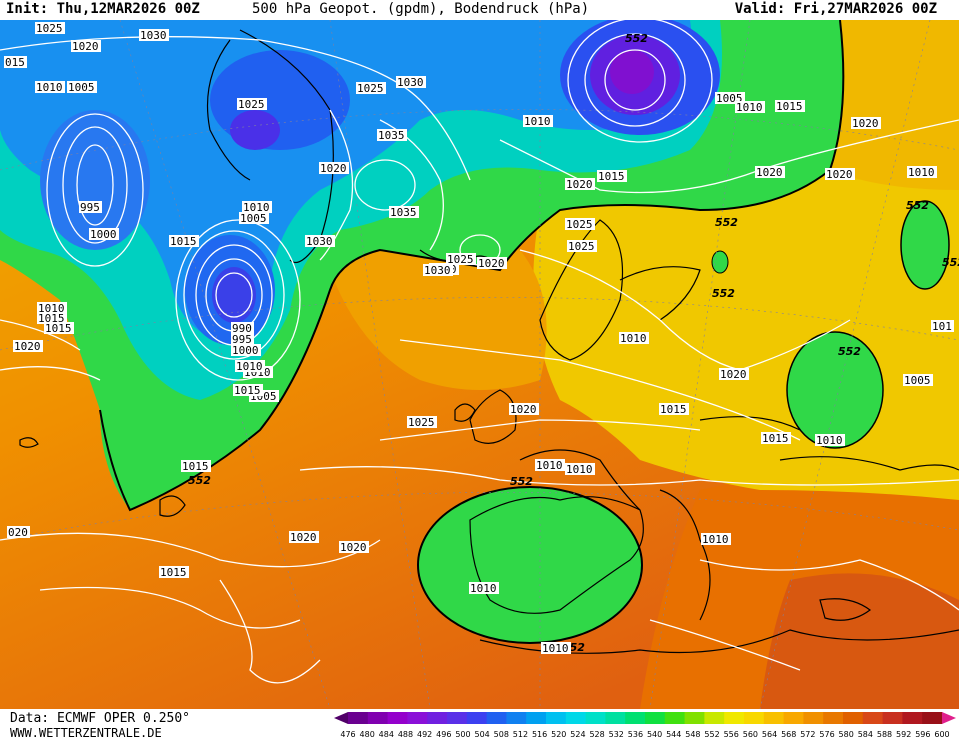 The height and width of the screenshot is (741, 959). Describe the element at coordinates (865, 734) in the screenshot. I see `legend-tick-label: 584` at that location.